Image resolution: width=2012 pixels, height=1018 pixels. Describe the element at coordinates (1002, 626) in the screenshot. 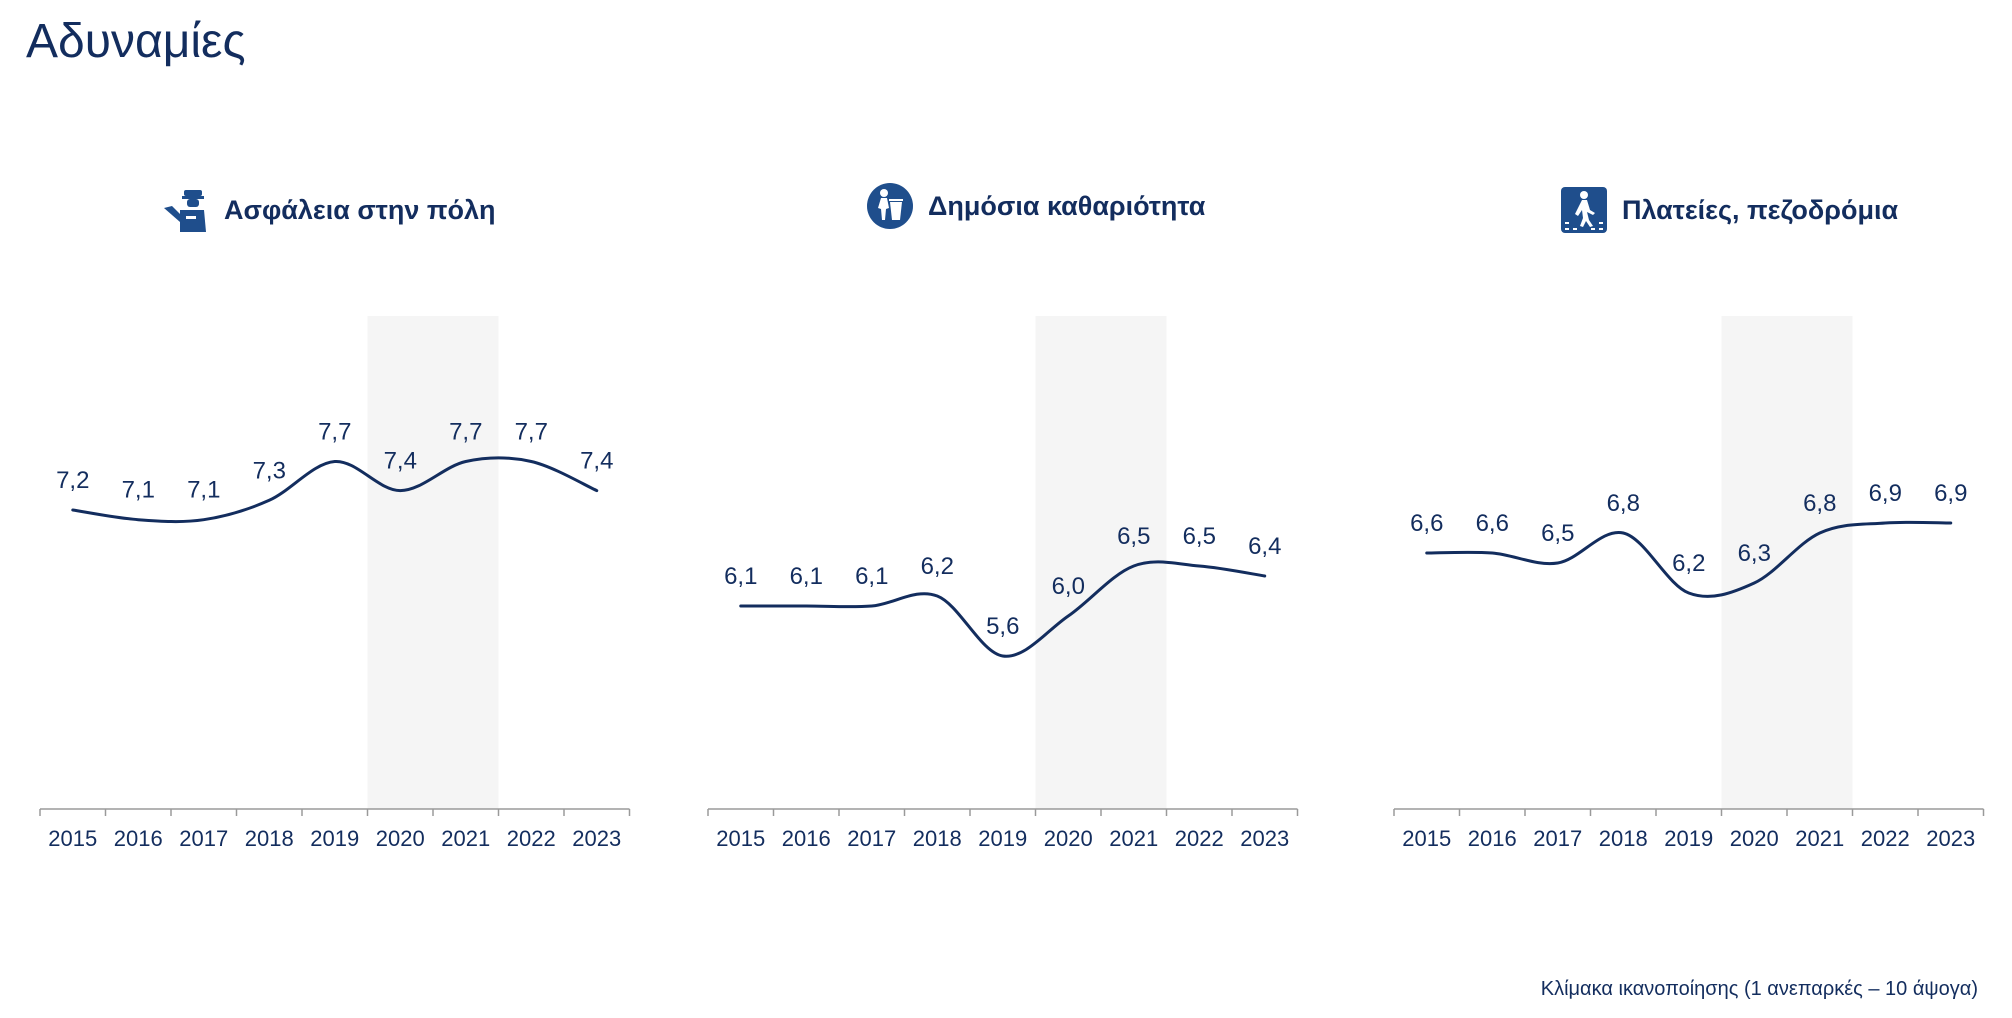

I see `data-label: 5,6` at that location.